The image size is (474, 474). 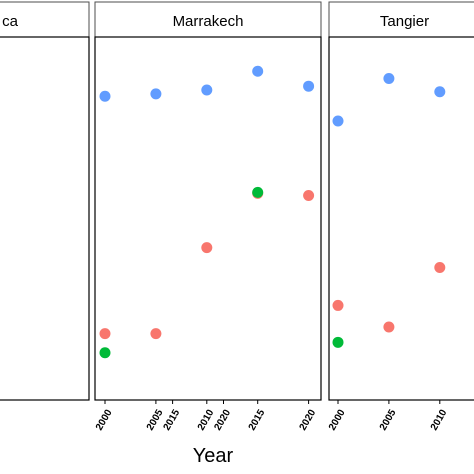 What do you see at coordinates (439, 419) in the screenshot?
I see `x-tick-label: 2010` at bounding box center [439, 419].